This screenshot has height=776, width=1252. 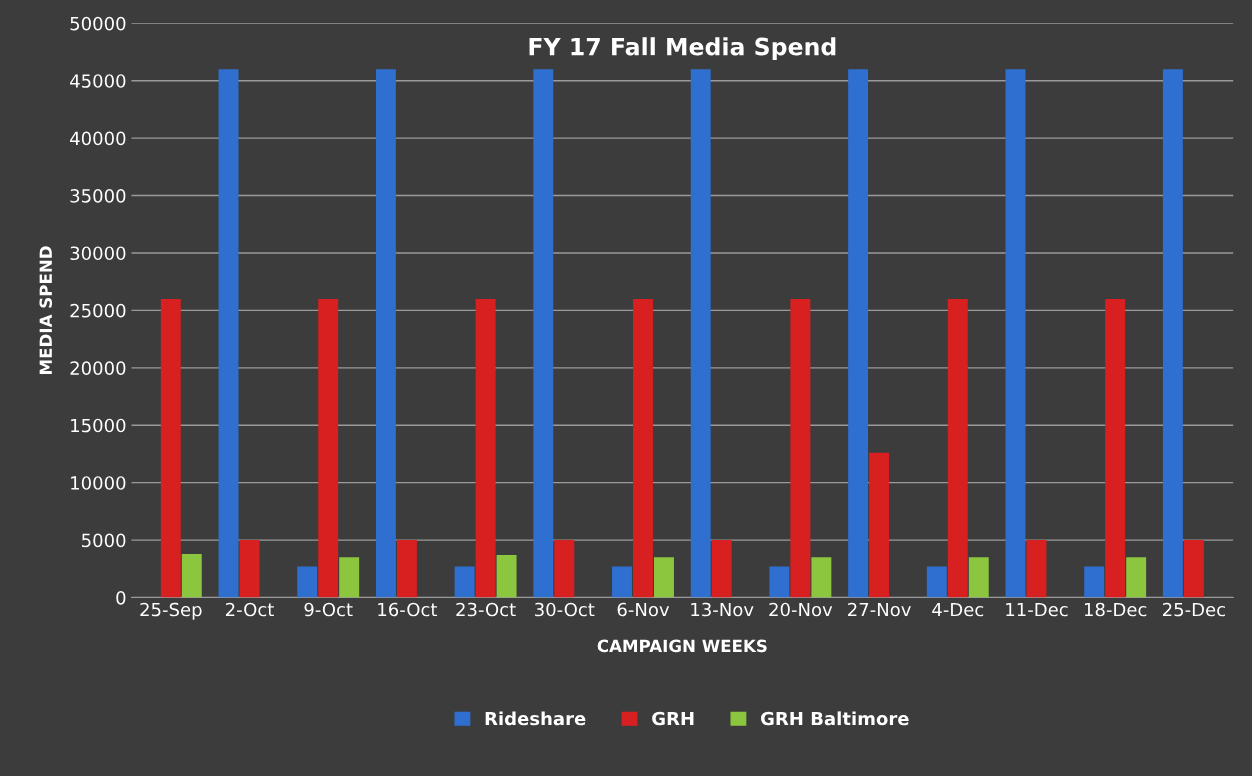 I want to click on x-tick-label: 13-Nov, so click(x=722, y=609).